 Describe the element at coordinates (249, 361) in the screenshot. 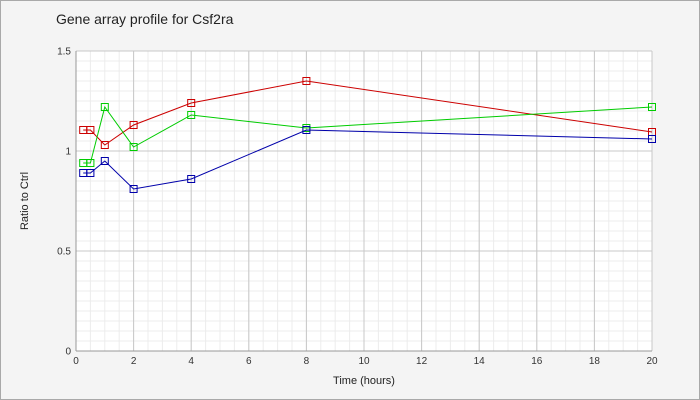

I see `x-tick-label: 6` at that location.